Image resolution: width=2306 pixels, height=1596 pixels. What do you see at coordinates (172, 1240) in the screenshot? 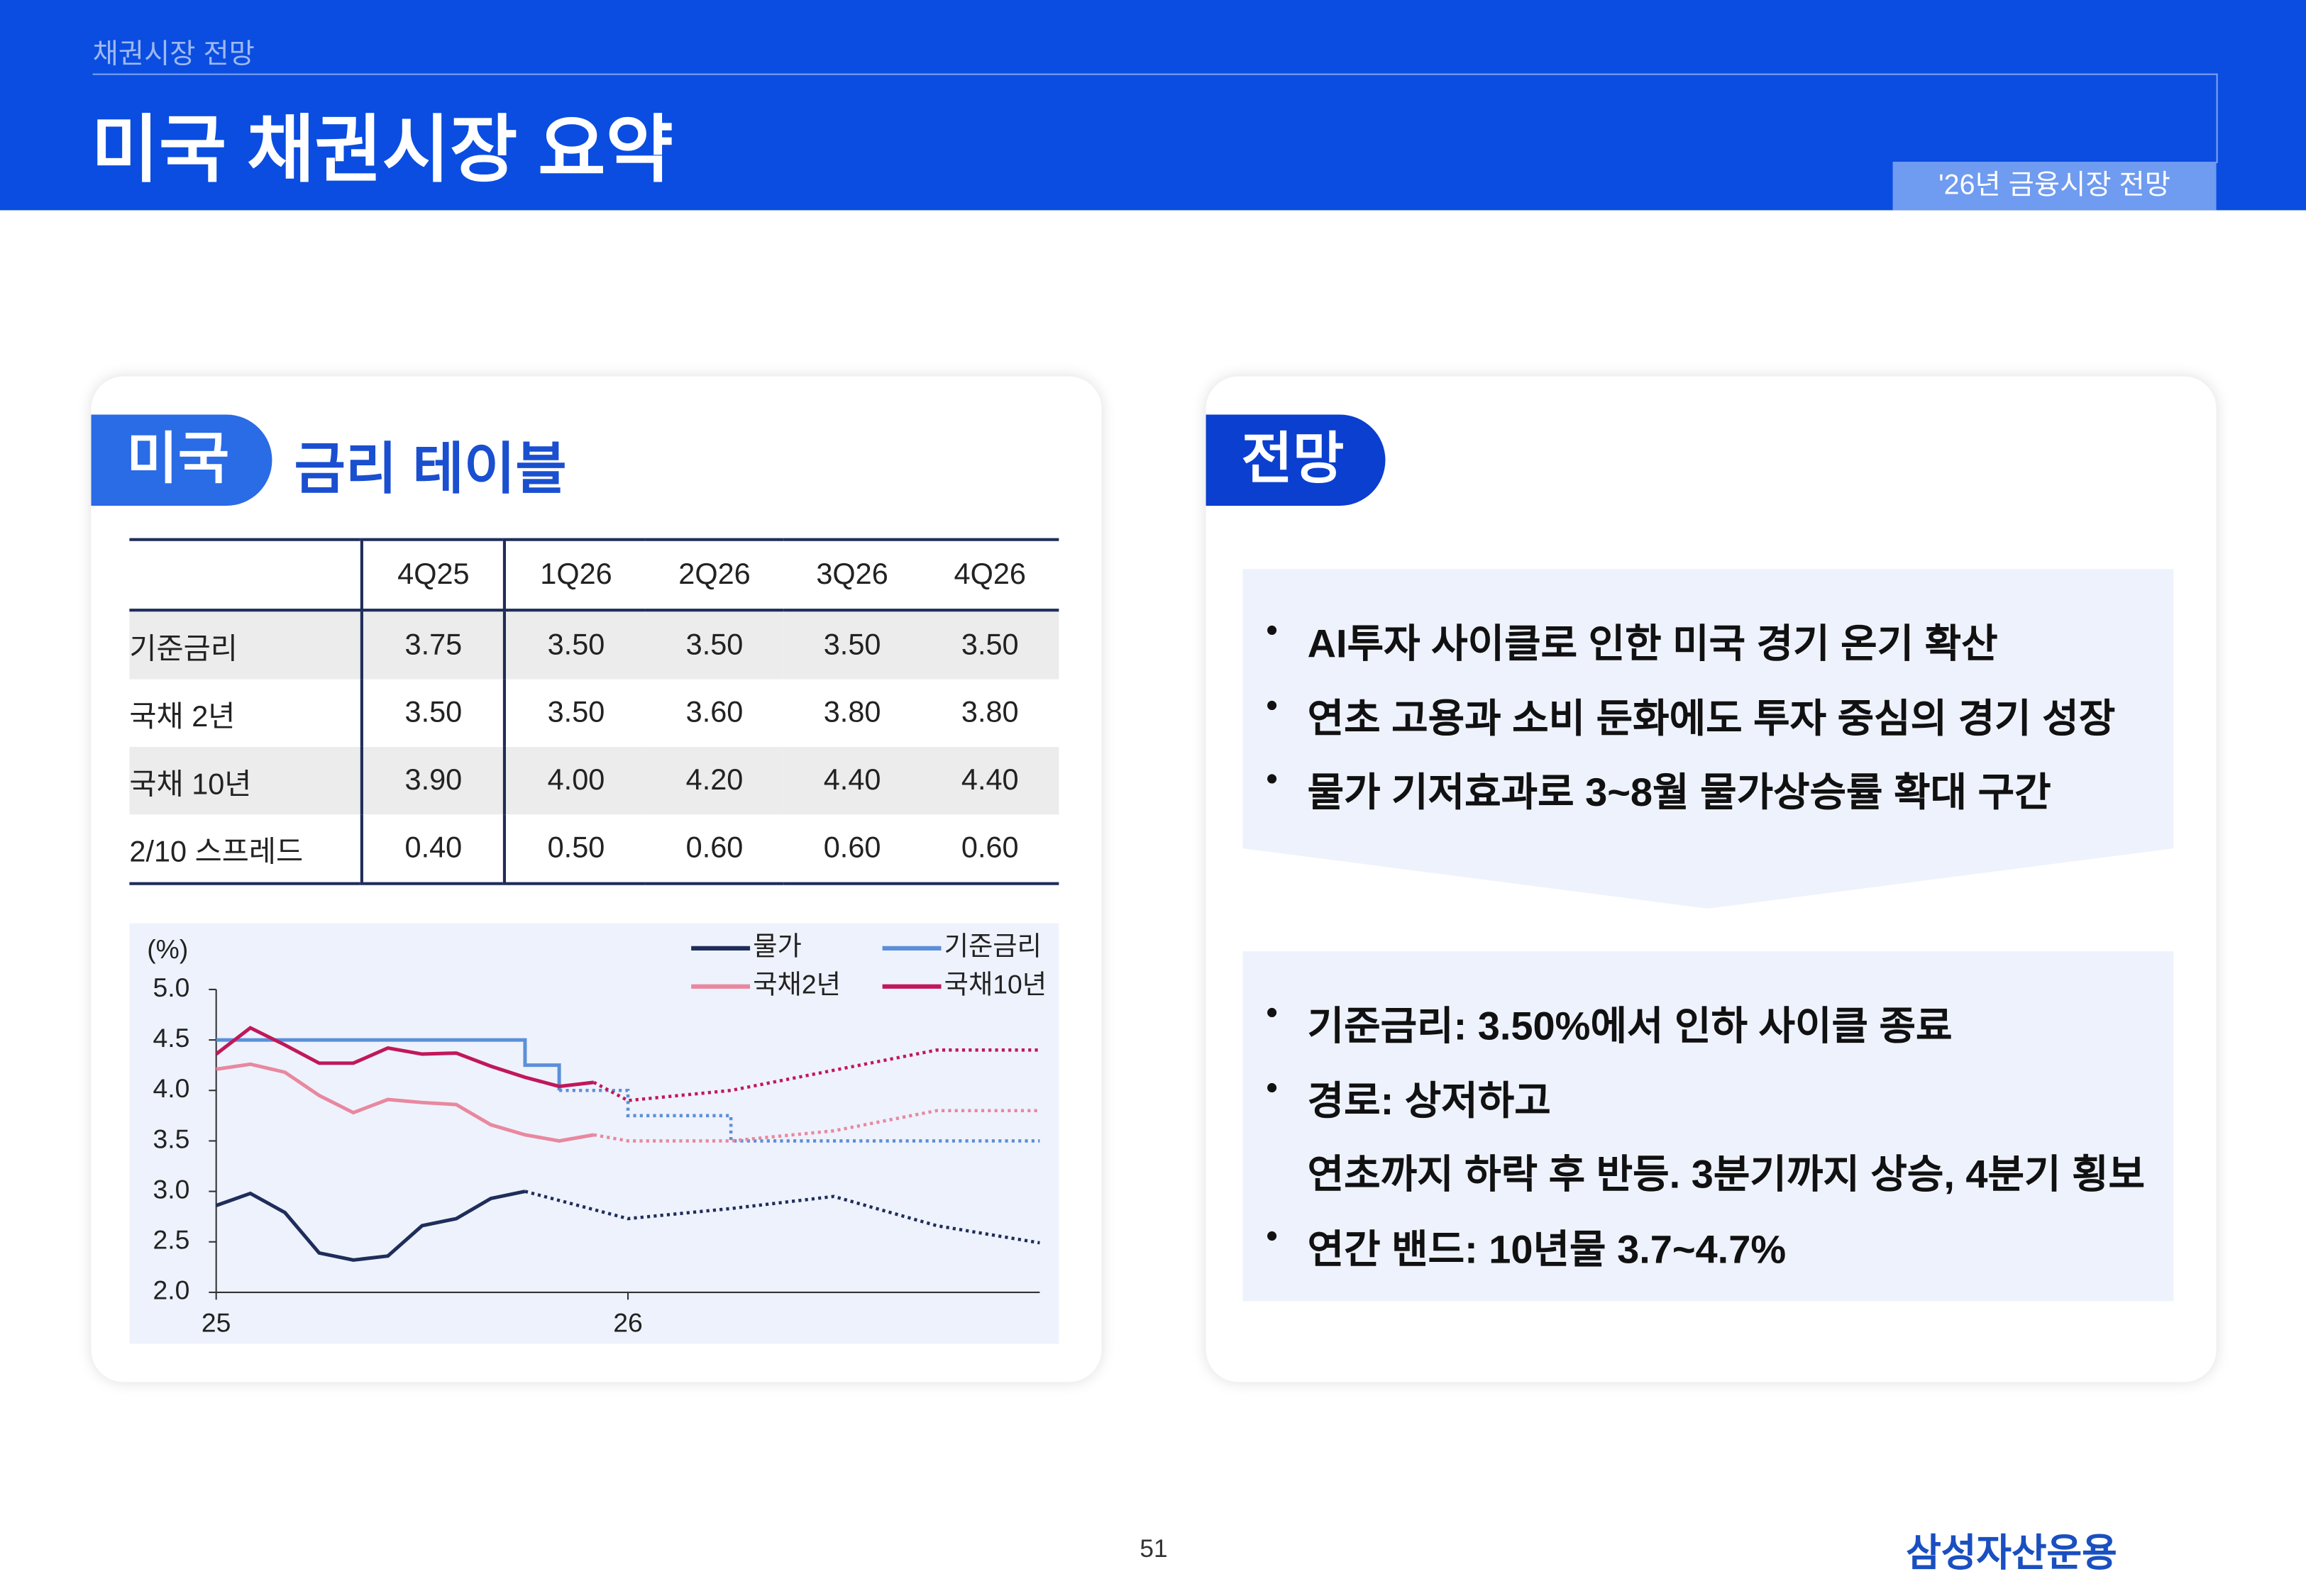
I see `y-tick-label: 2.5` at bounding box center [172, 1240].